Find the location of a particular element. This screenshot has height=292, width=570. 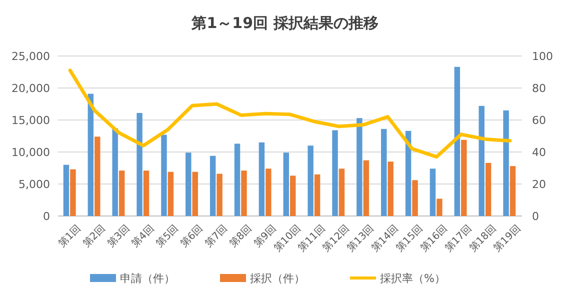

legend-label: 採択率（%） is located at coordinates (413, 278).